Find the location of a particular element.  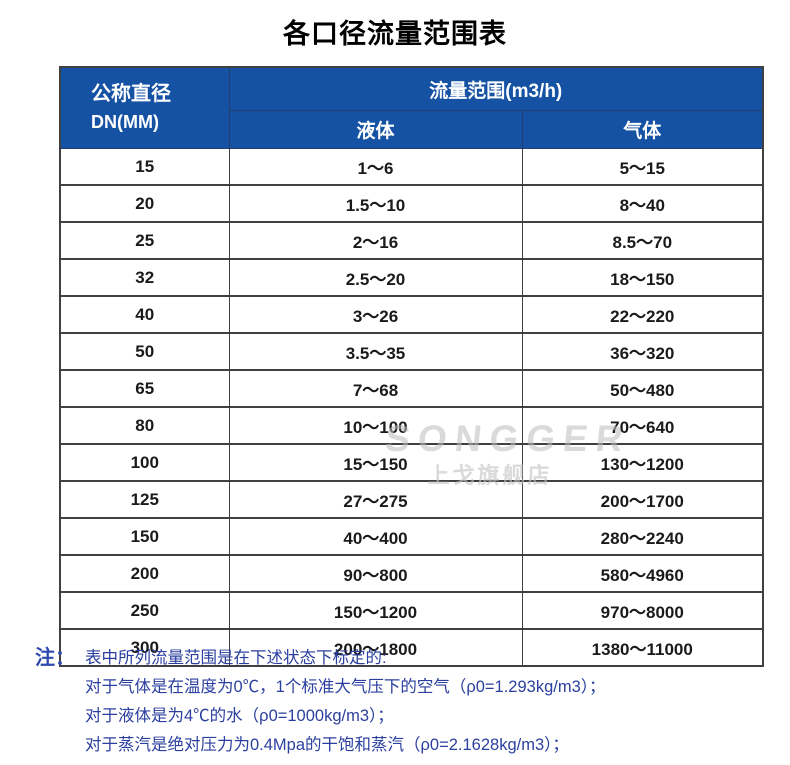

table-row: 40 3～26 22～220 is located at coordinates (411, 314).